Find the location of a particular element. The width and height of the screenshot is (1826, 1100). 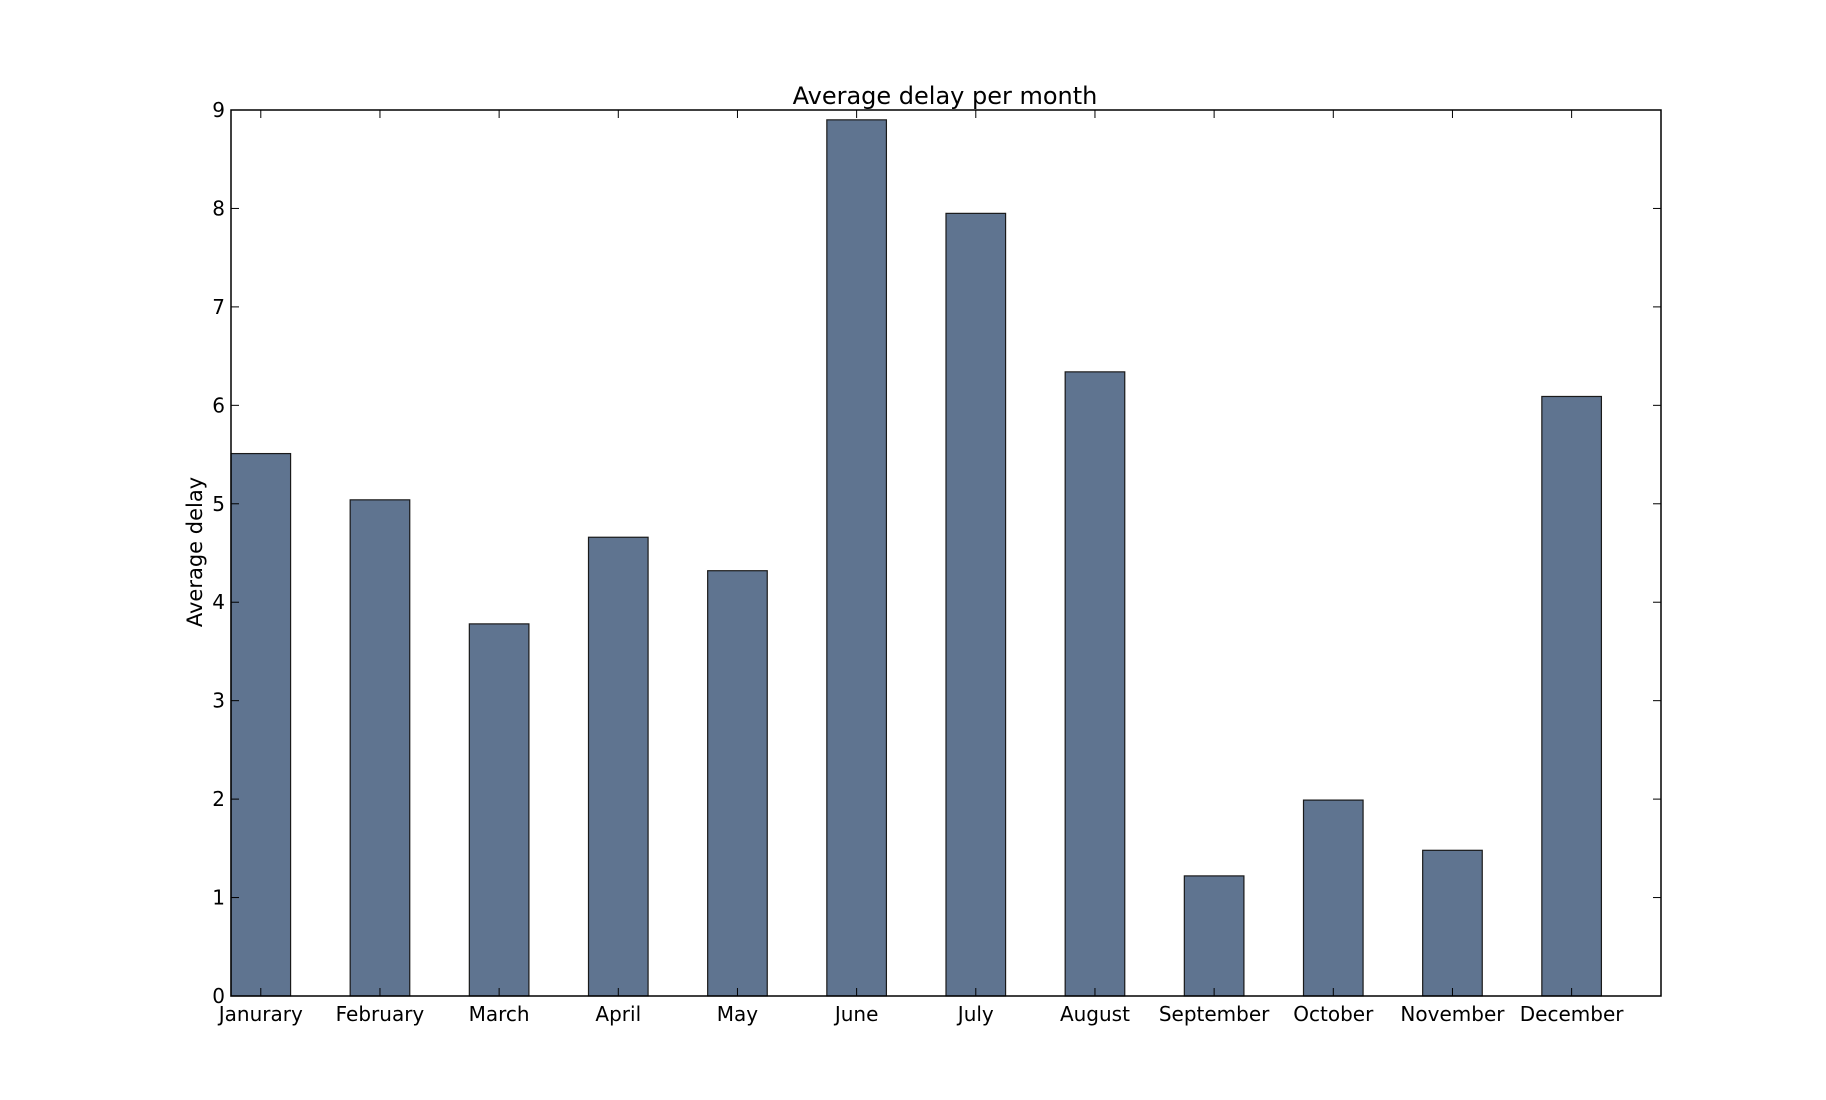

y-tick-label: 4 is located at coordinates (218, 602).